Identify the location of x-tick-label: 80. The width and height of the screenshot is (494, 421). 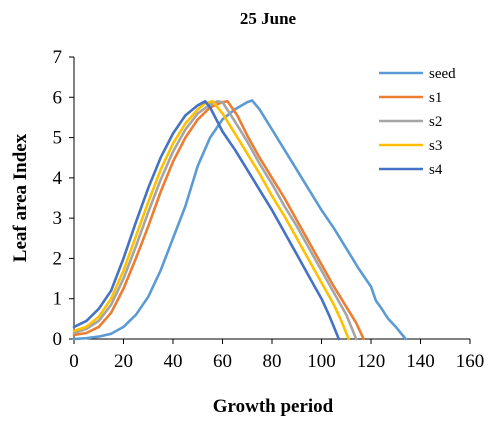
(272, 361).